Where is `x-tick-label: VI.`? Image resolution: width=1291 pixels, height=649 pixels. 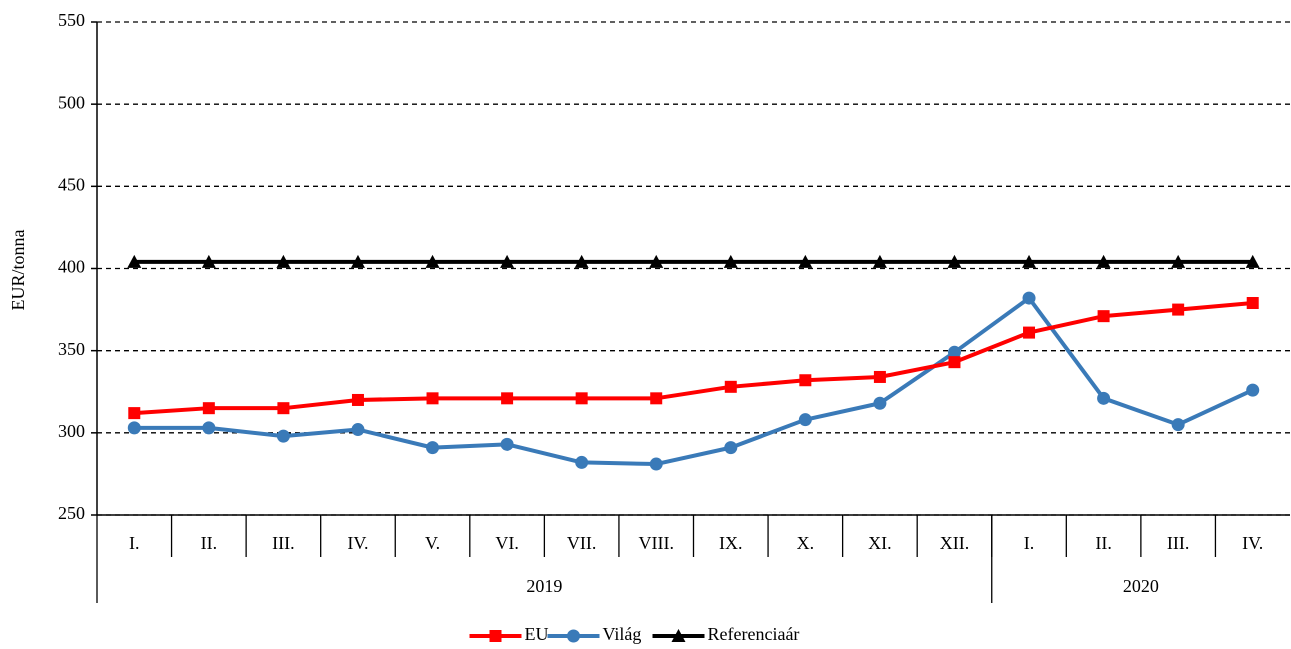
x-tick-label: VI. is located at coordinates (507, 543).